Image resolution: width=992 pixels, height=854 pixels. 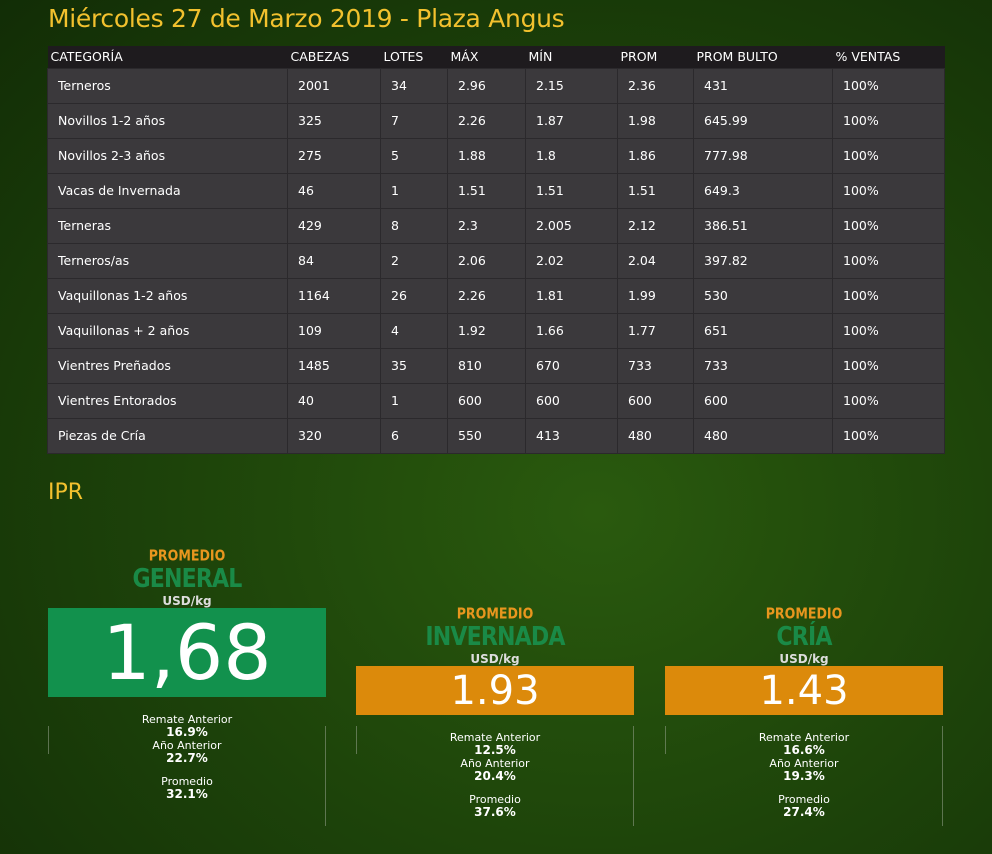 I want to click on table-row: Piezas de Cría 320 6 550 413 480 480 100%, so click(x=496, y=435).